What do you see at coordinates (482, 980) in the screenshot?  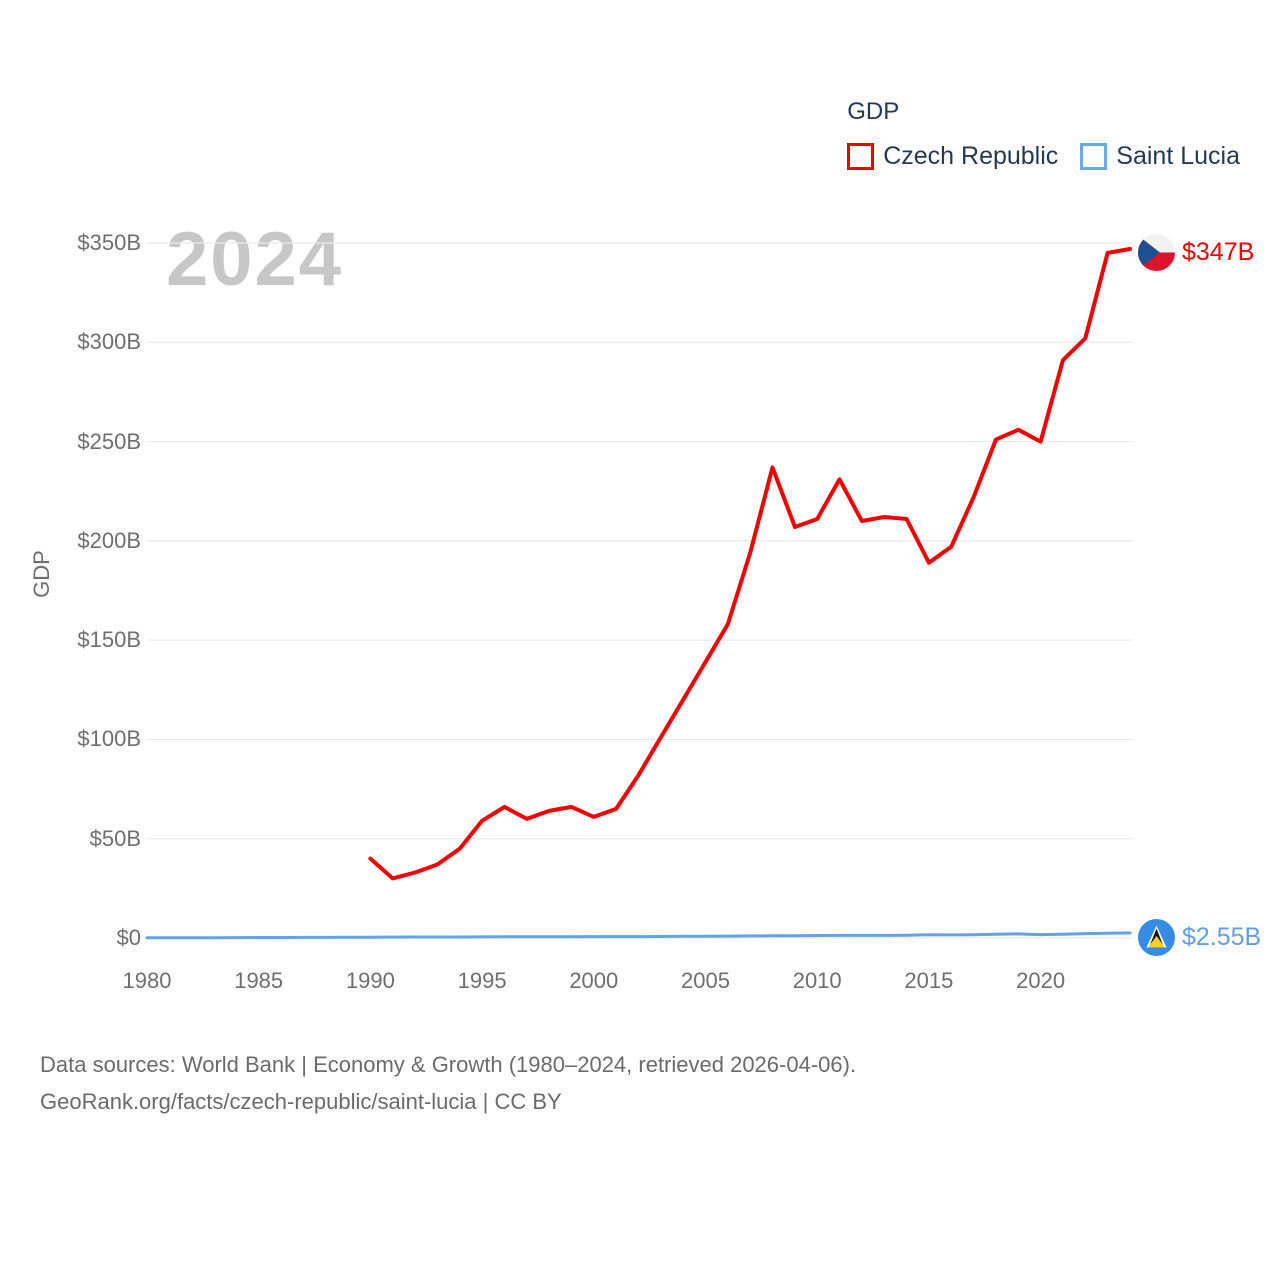 I see `x-tick-label: 1995` at bounding box center [482, 980].